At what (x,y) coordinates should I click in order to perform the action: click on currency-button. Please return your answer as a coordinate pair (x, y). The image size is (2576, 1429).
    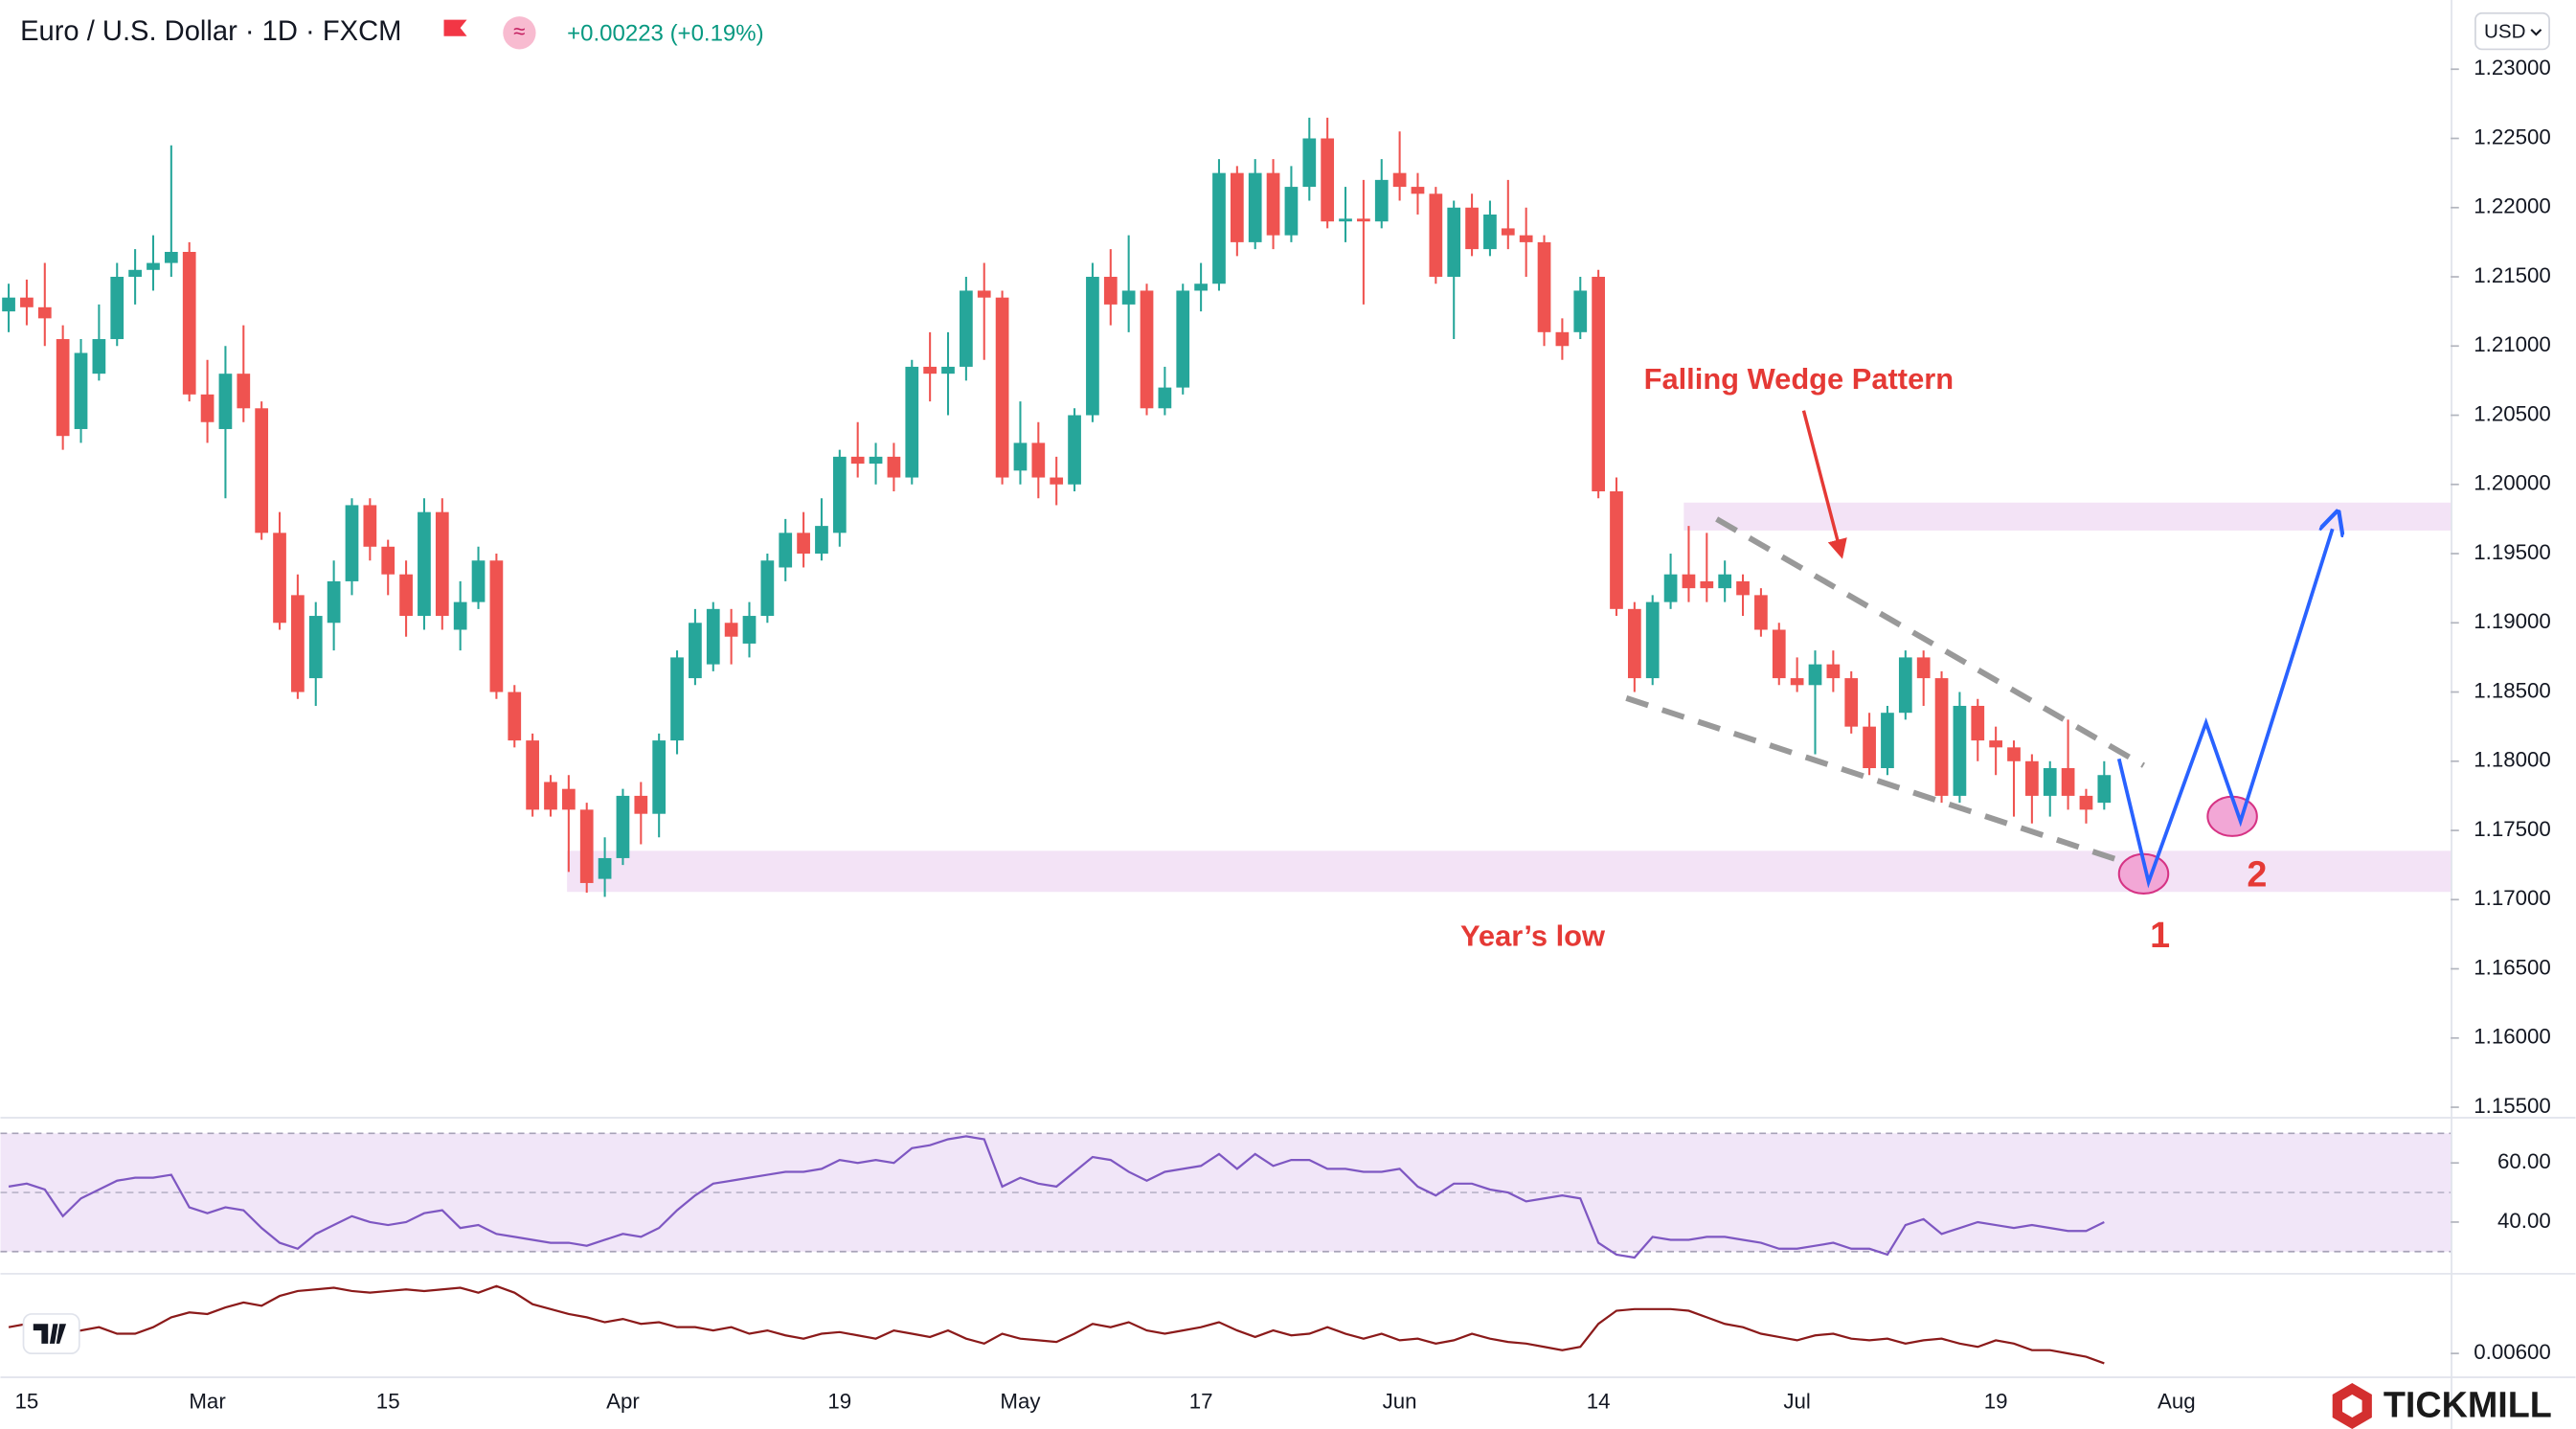
    Looking at the image, I should click on (2512, 31).